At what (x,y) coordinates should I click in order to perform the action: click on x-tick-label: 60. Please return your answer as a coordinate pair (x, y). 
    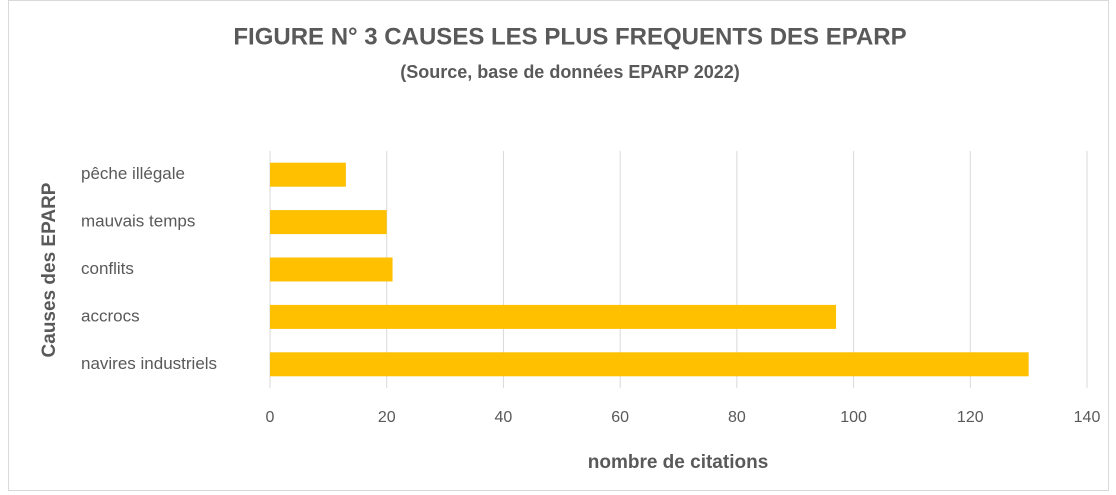
    Looking at the image, I should click on (620, 417).